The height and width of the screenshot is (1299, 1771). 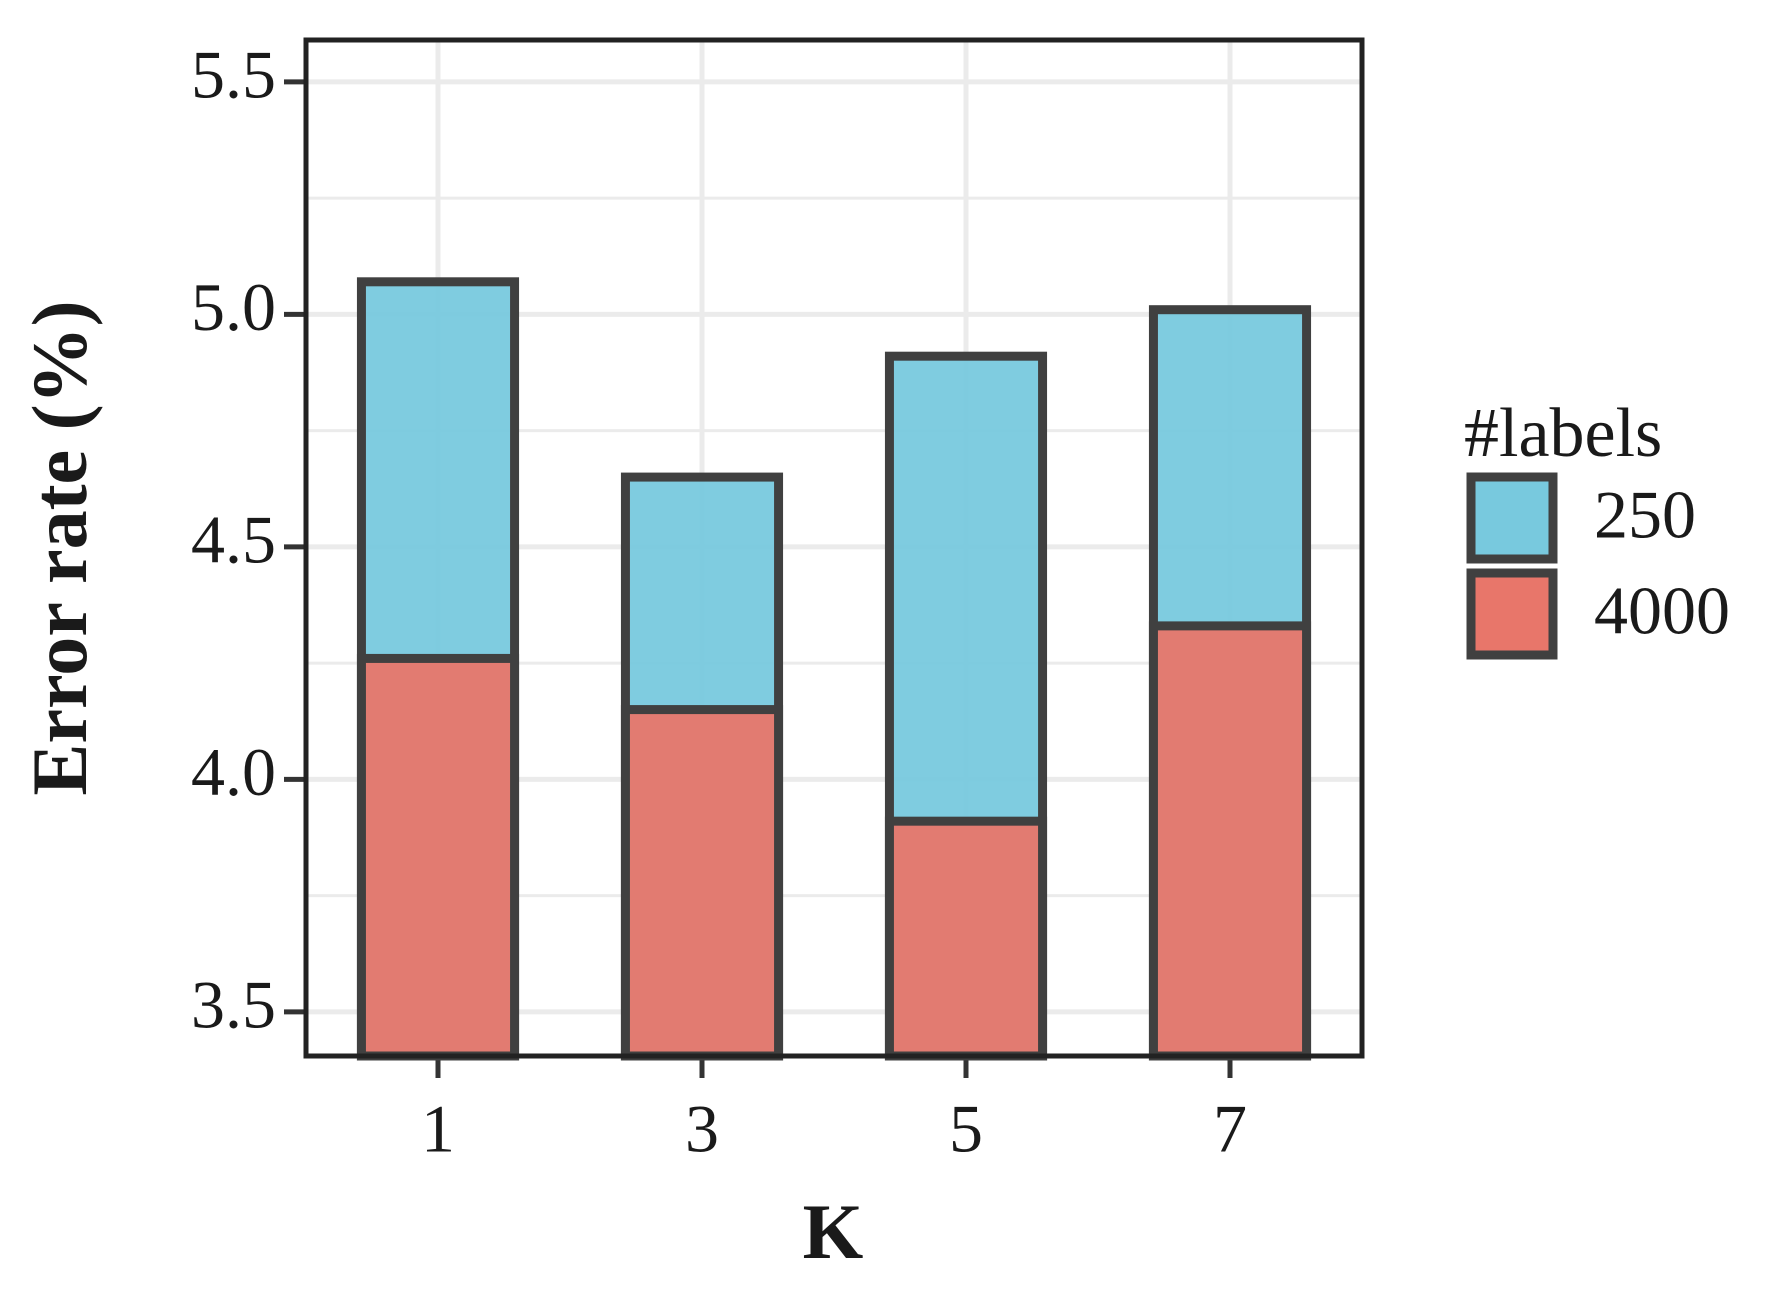 I want to click on legend-label: 4000, so click(x=1662, y=611).